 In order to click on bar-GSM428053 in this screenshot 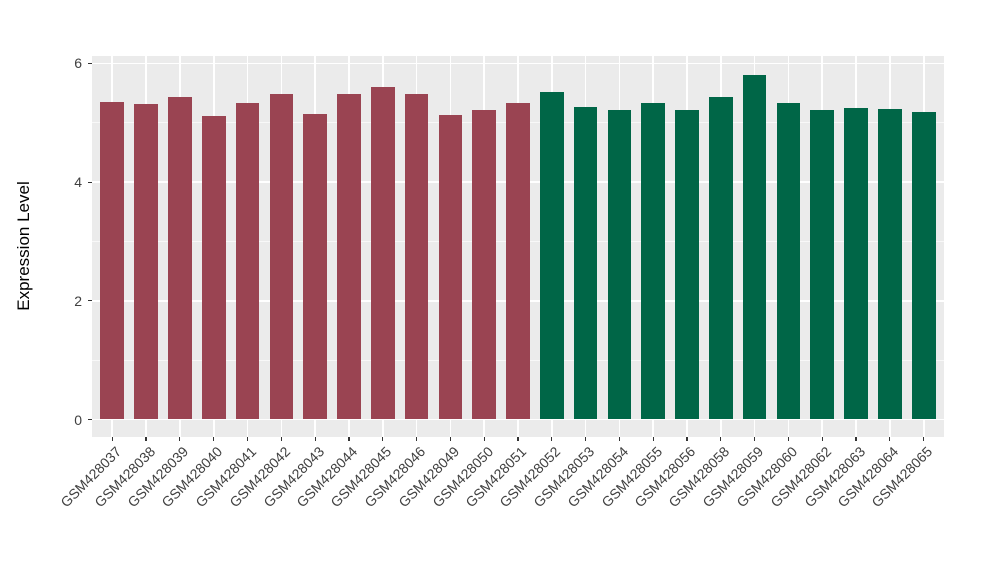, I will do `click(585, 263)`.